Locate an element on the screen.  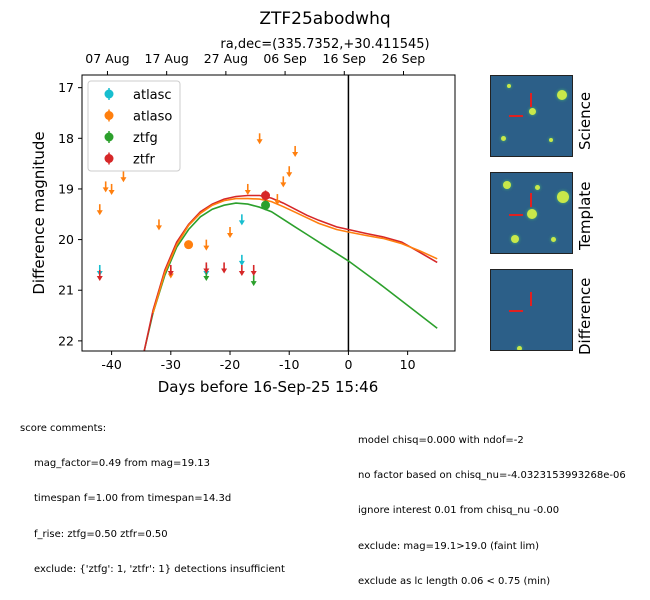
y-tick-label: 19 is located at coordinates (66, 188).